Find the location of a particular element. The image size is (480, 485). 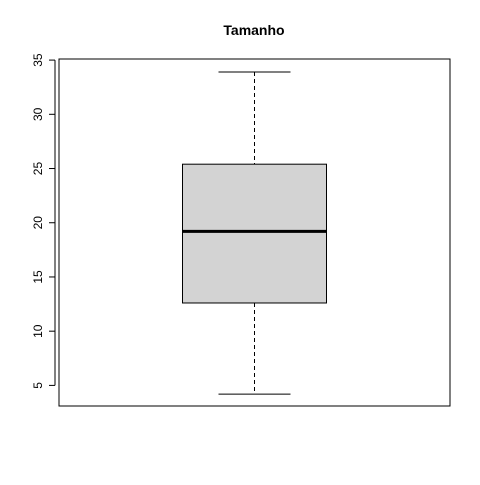

y-tick-label-35: 35 is located at coordinates (38, 60).